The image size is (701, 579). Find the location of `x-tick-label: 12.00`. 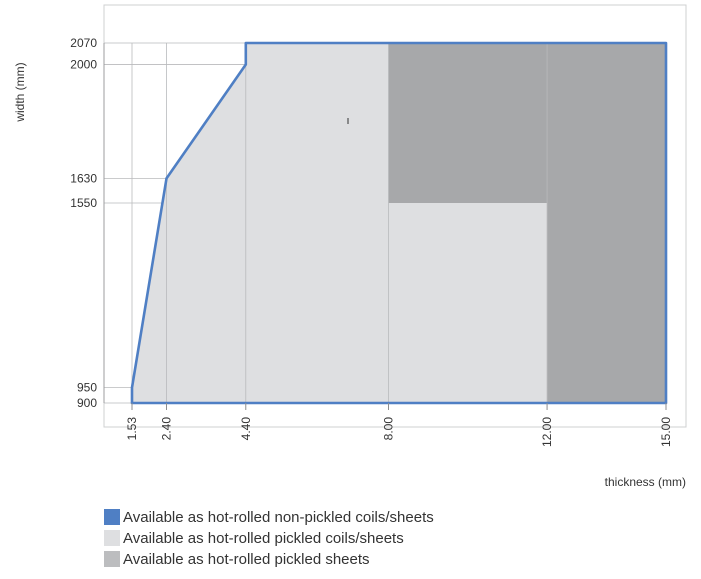

x-tick-label: 12.00 is located at coordinates (547, 432).